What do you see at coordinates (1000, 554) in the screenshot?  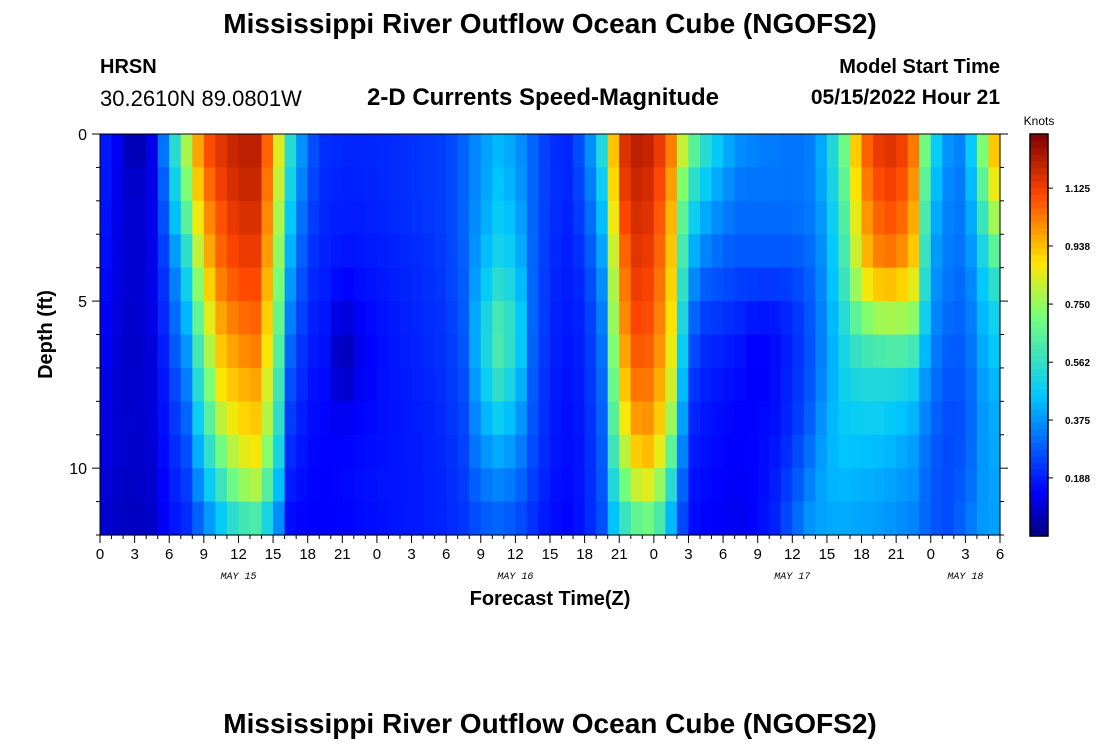 I see `x-tick-label: 6` at bounding box center [1000, 554].